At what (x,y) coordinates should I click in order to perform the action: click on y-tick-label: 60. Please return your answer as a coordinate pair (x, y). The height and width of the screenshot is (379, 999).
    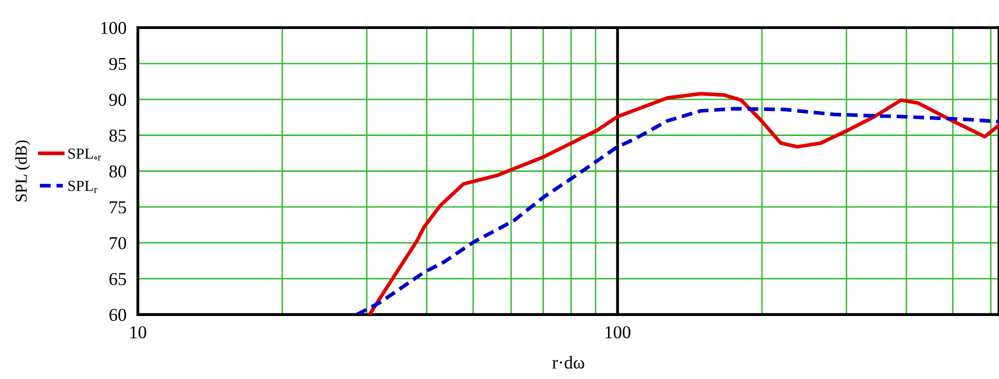
    Looking at the image, I should click on (117, 315).